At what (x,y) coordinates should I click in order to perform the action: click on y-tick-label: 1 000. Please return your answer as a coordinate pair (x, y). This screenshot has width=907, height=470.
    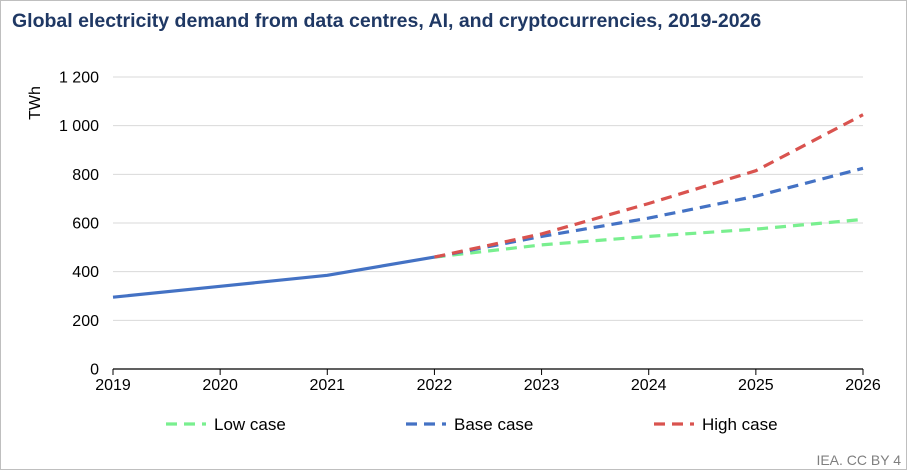
    Looking at the image, I should click on (79, 126).